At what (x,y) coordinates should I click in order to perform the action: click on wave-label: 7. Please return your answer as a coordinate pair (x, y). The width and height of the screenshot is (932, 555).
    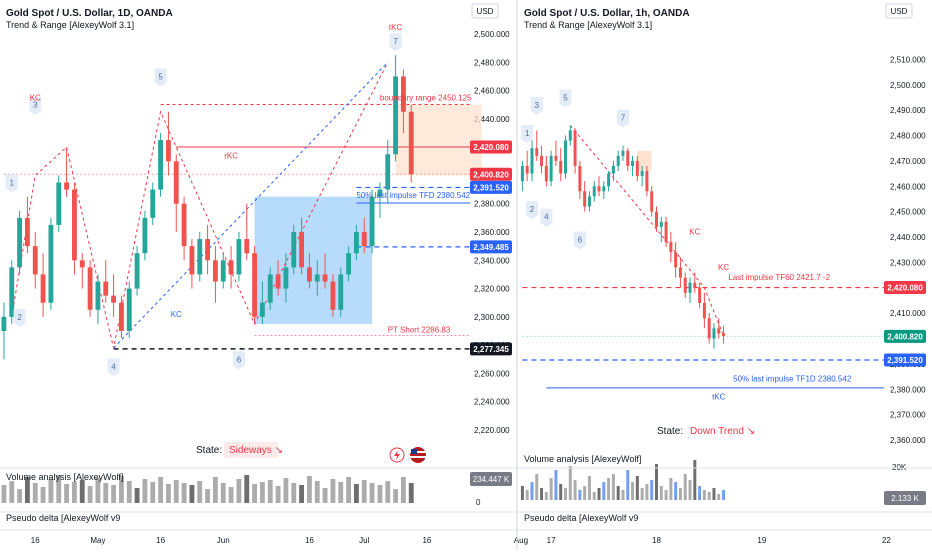
    Looking at the image, I should click on (395, 41).